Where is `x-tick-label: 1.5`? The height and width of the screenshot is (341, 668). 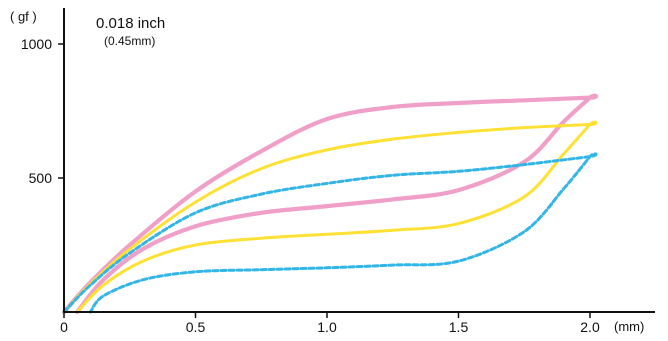
x-tick-label: 1.5 is located at coordinates (459, 327).